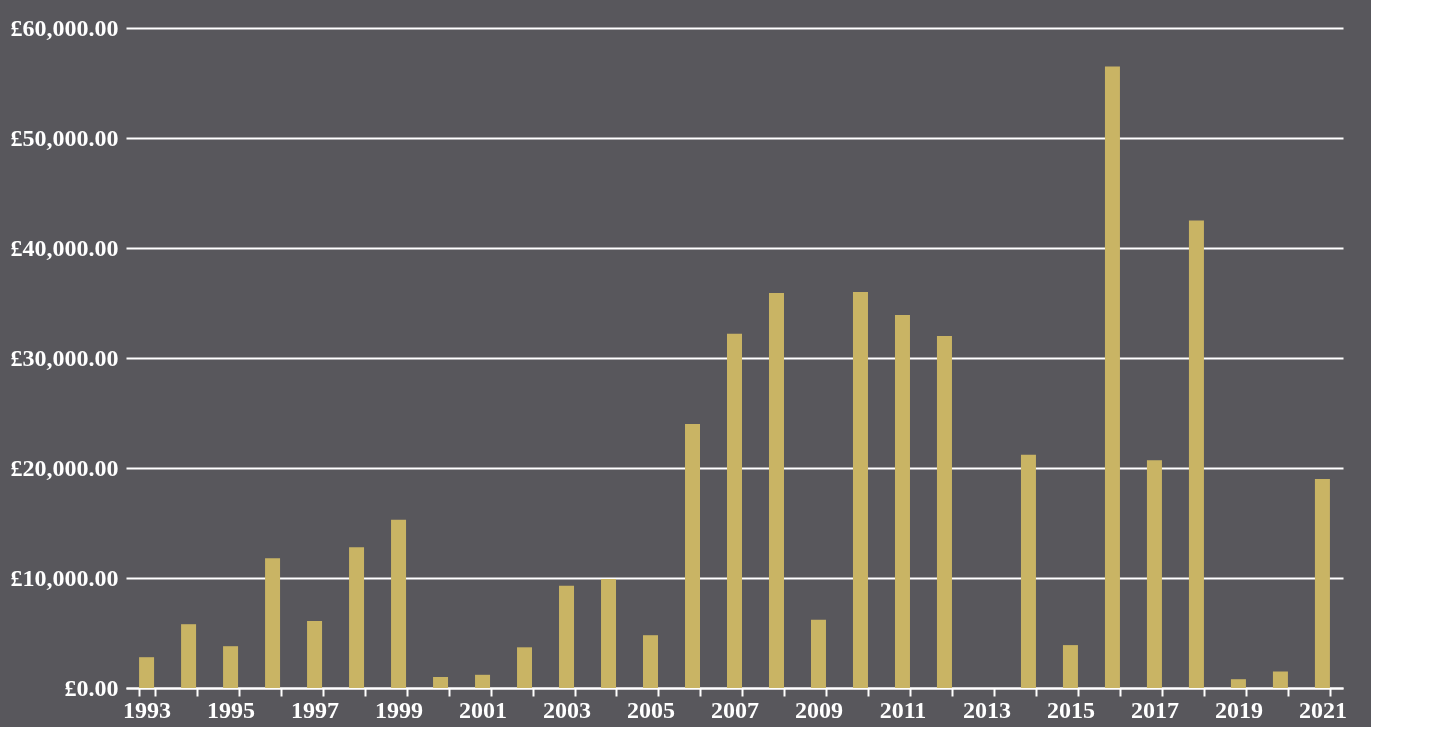 The image size is (1430, 741). What do you see at coordinates (567, 709) in the screenshot?
I see `x-tick-label: 2003` at bounding box center [567, 709].